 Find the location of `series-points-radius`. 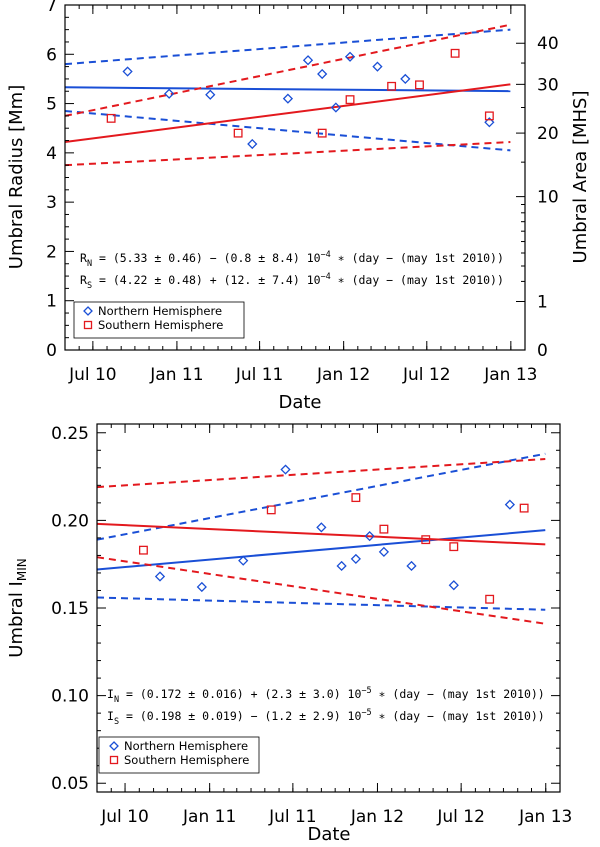

series-points-radius is located at coordinates (300, 99).